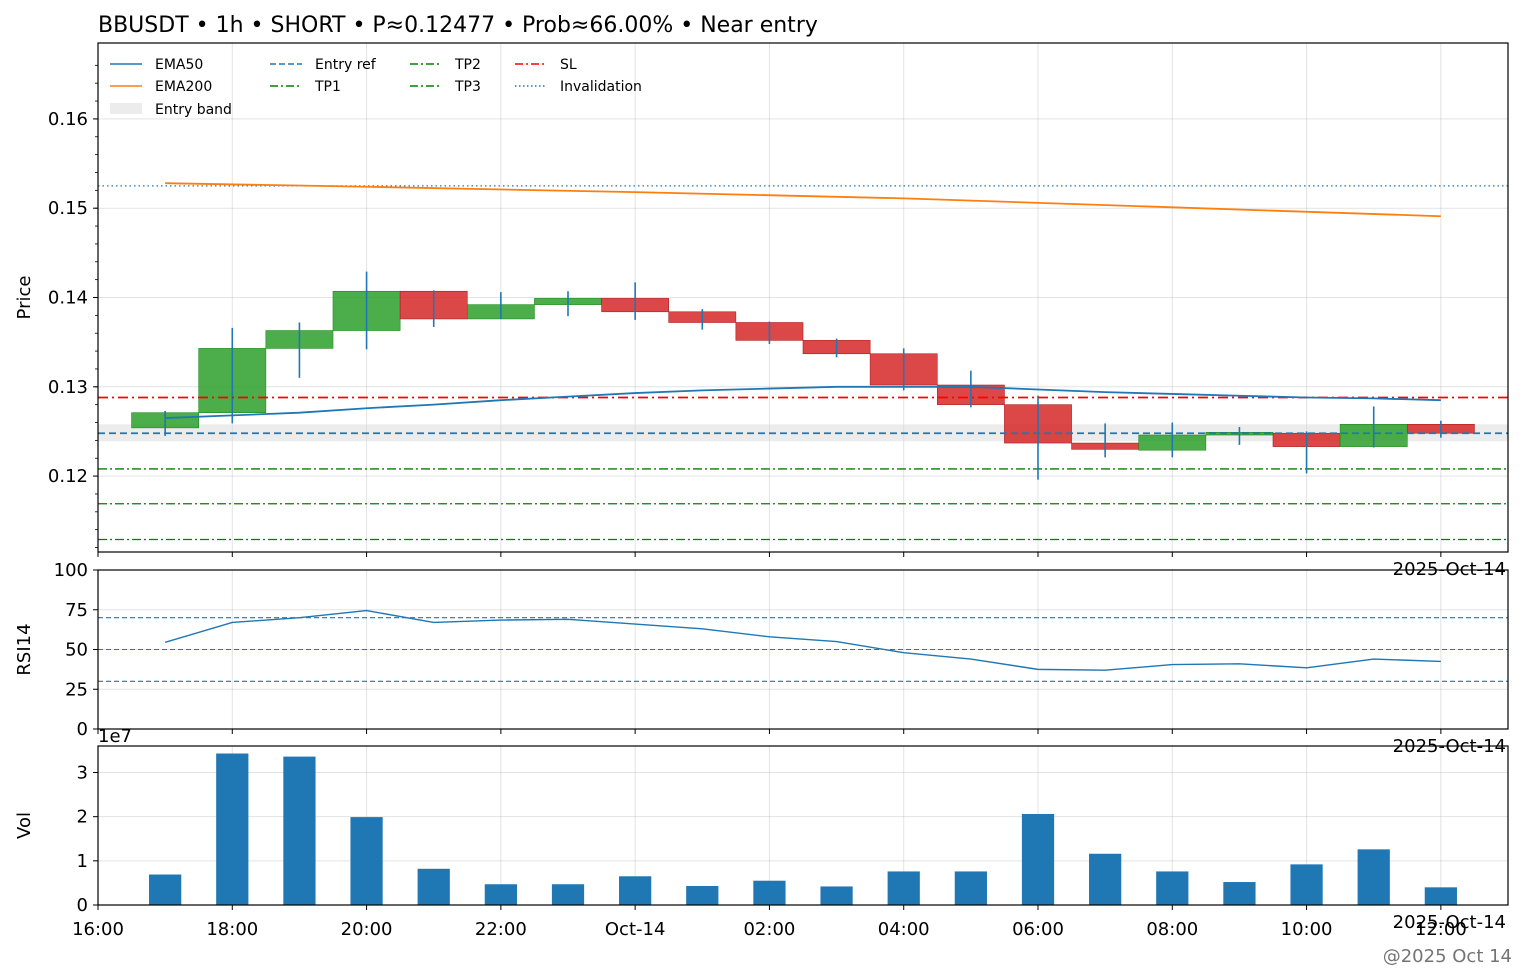 This screenshot has width=1522, height=977. What do you see at coordinates (193, 110) in the screenshot?
I see `legend-label: Entry band` at bounding box center [193, 110].